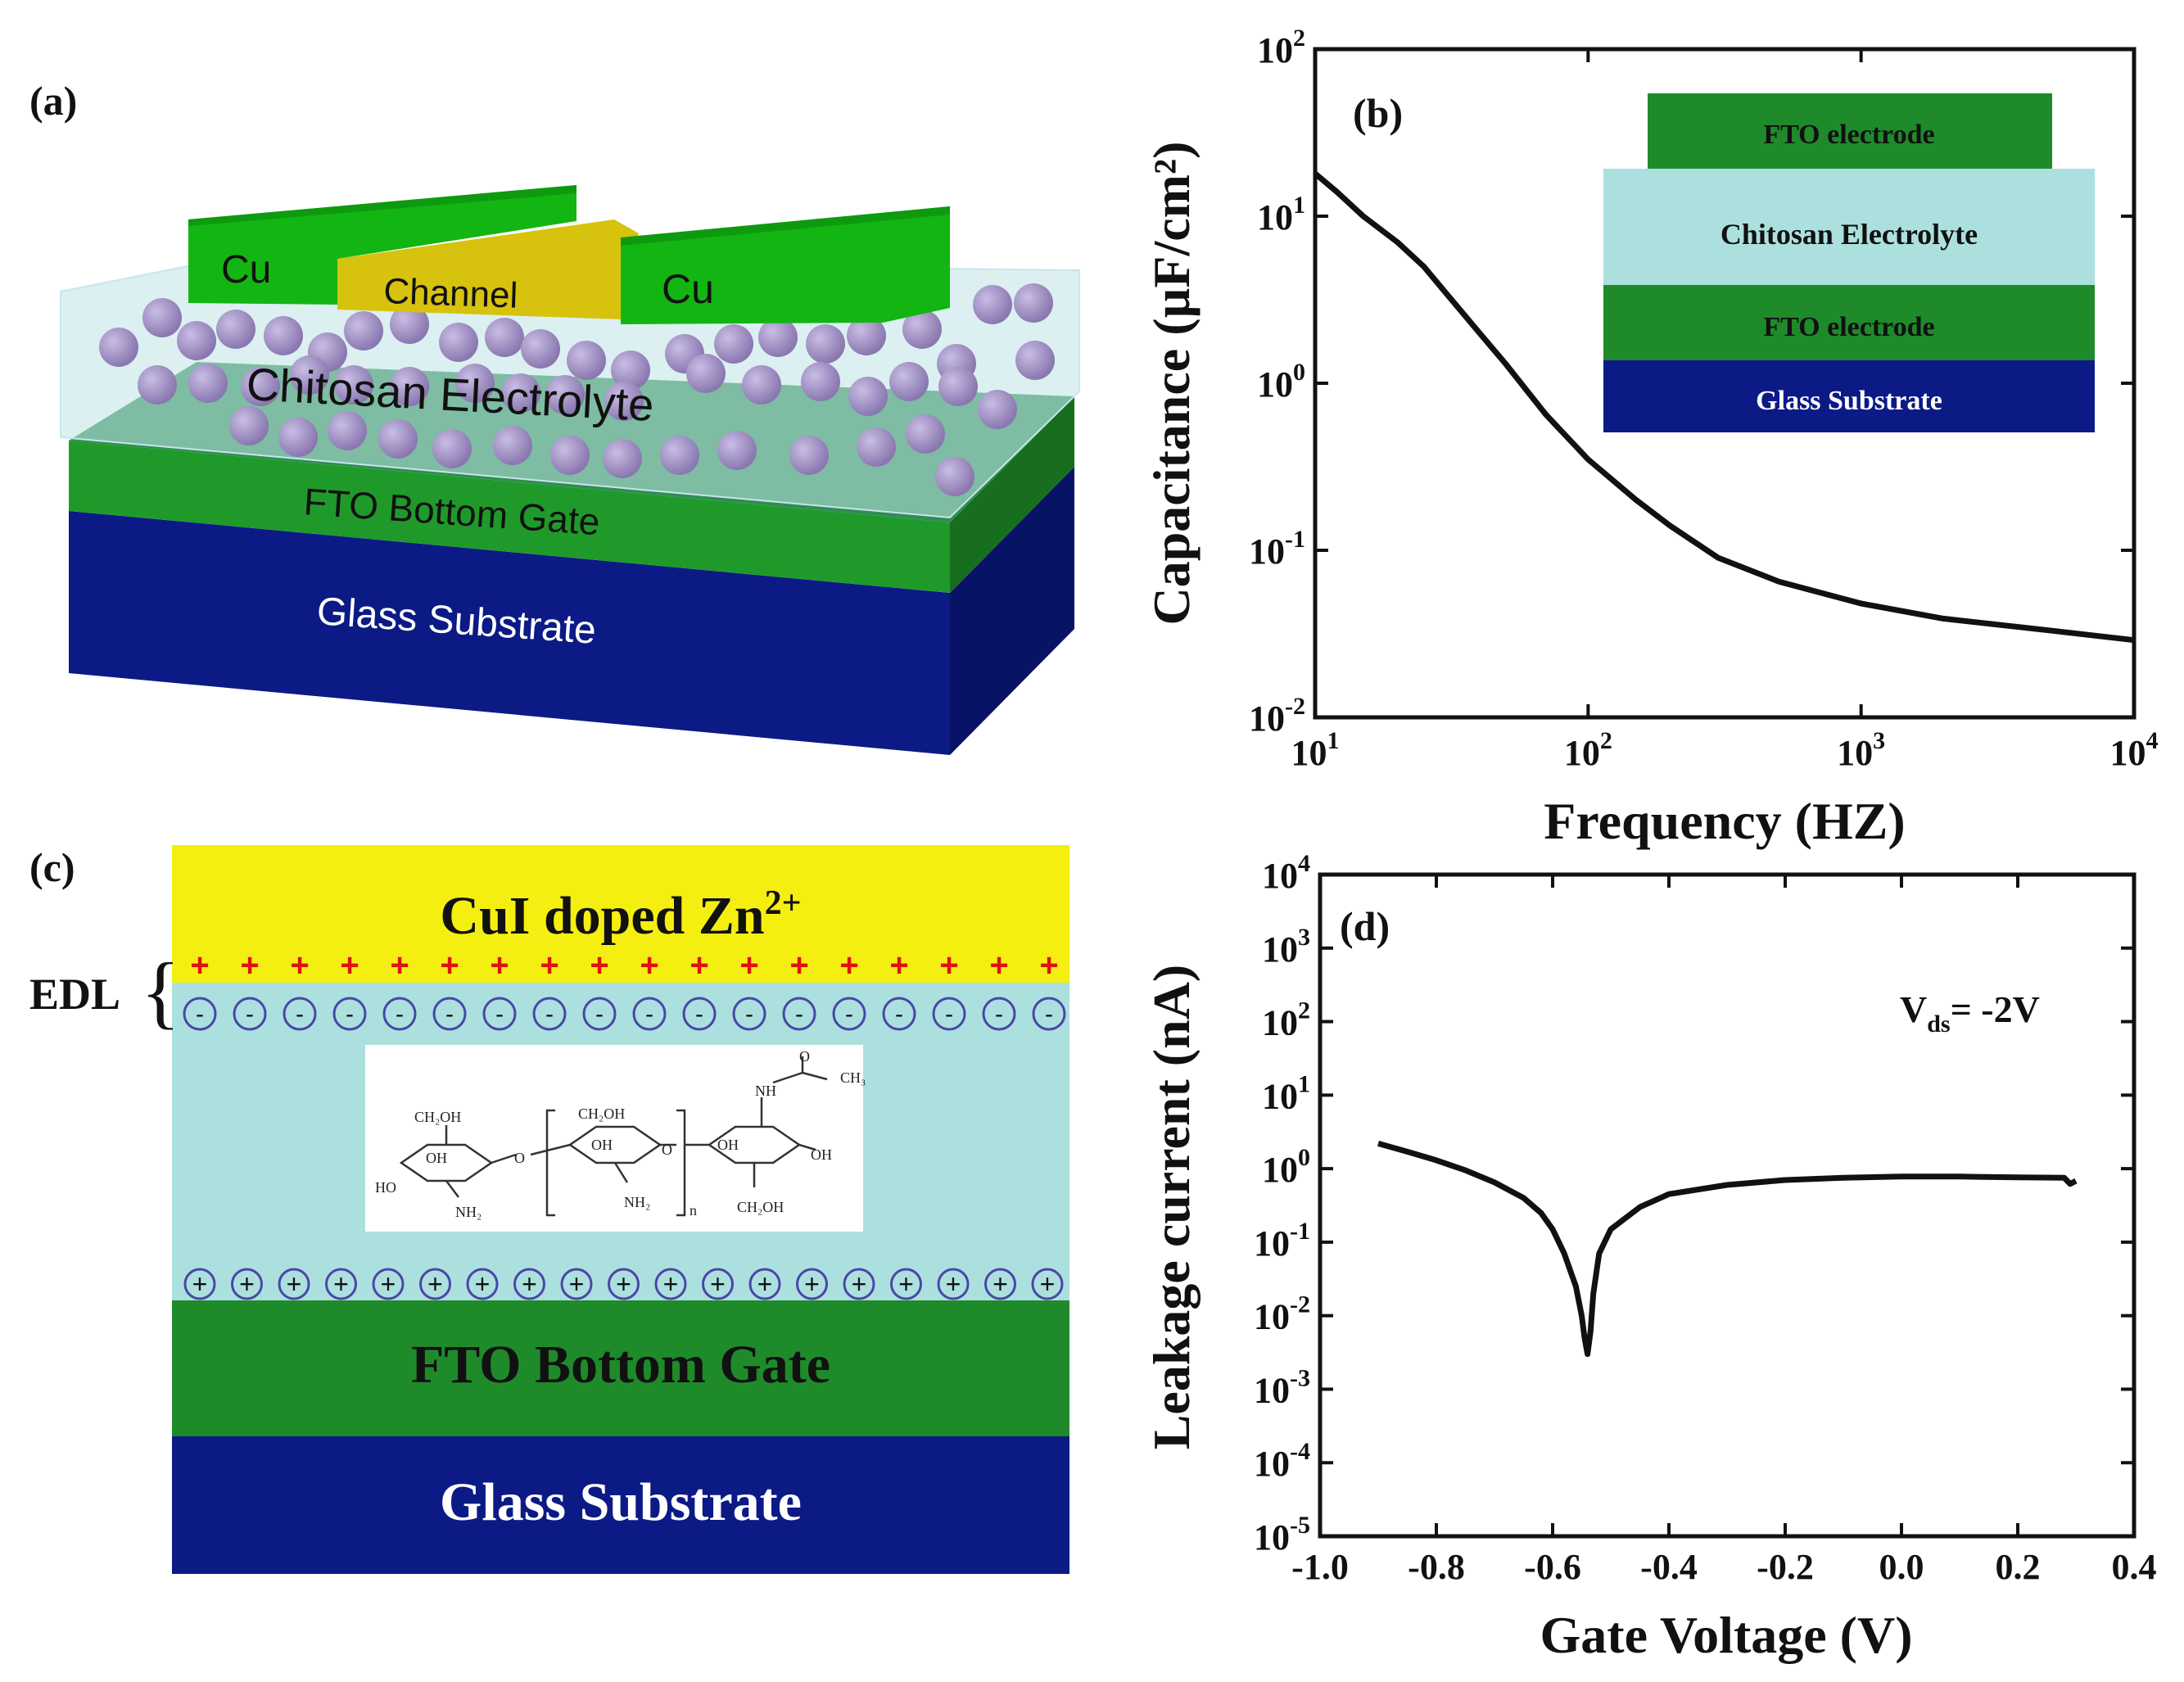 The height and width of the screenshot is (1682, 2184). What do you see at coordinates (1282, 1314) in the screenshot?
I see `y-tick-label: 10⁻²` at bounding box center [1282, 1314].